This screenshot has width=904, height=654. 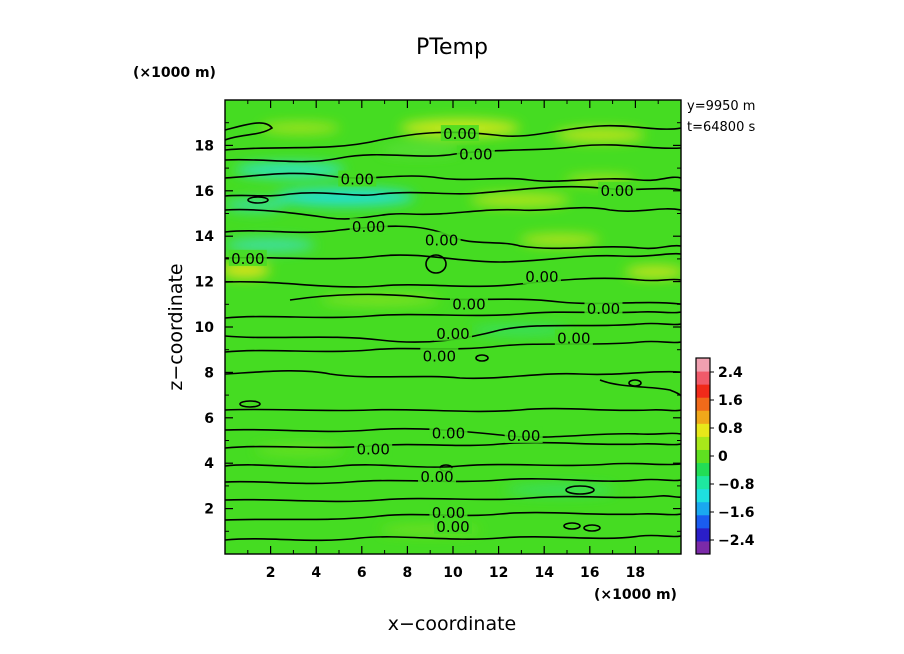 What do you see at coordinates (209, 464) in the screenshot?
I see `y-tick-label: 4` at bounding box center [209, 464].